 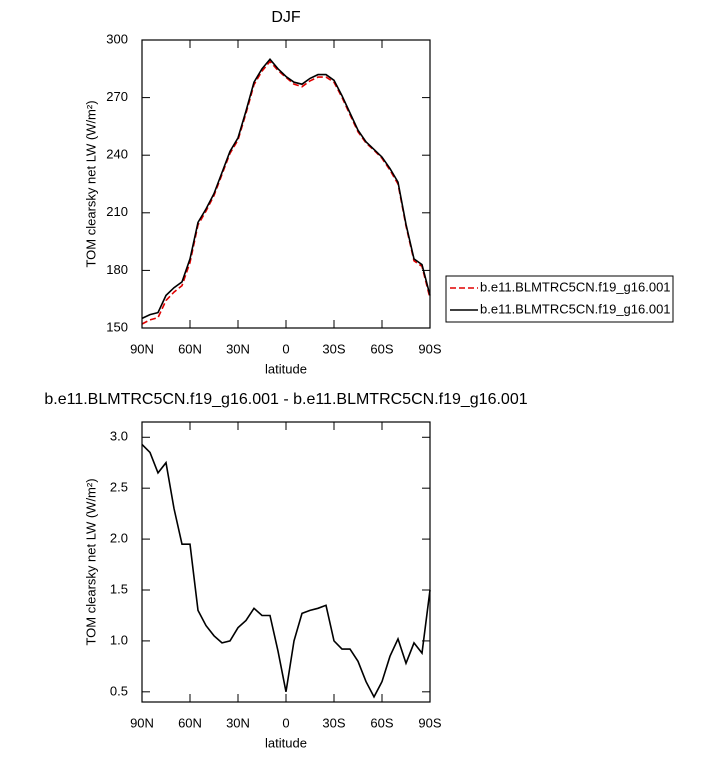 I want to click on y-tick-label: 240, so click(x=117, y=154).